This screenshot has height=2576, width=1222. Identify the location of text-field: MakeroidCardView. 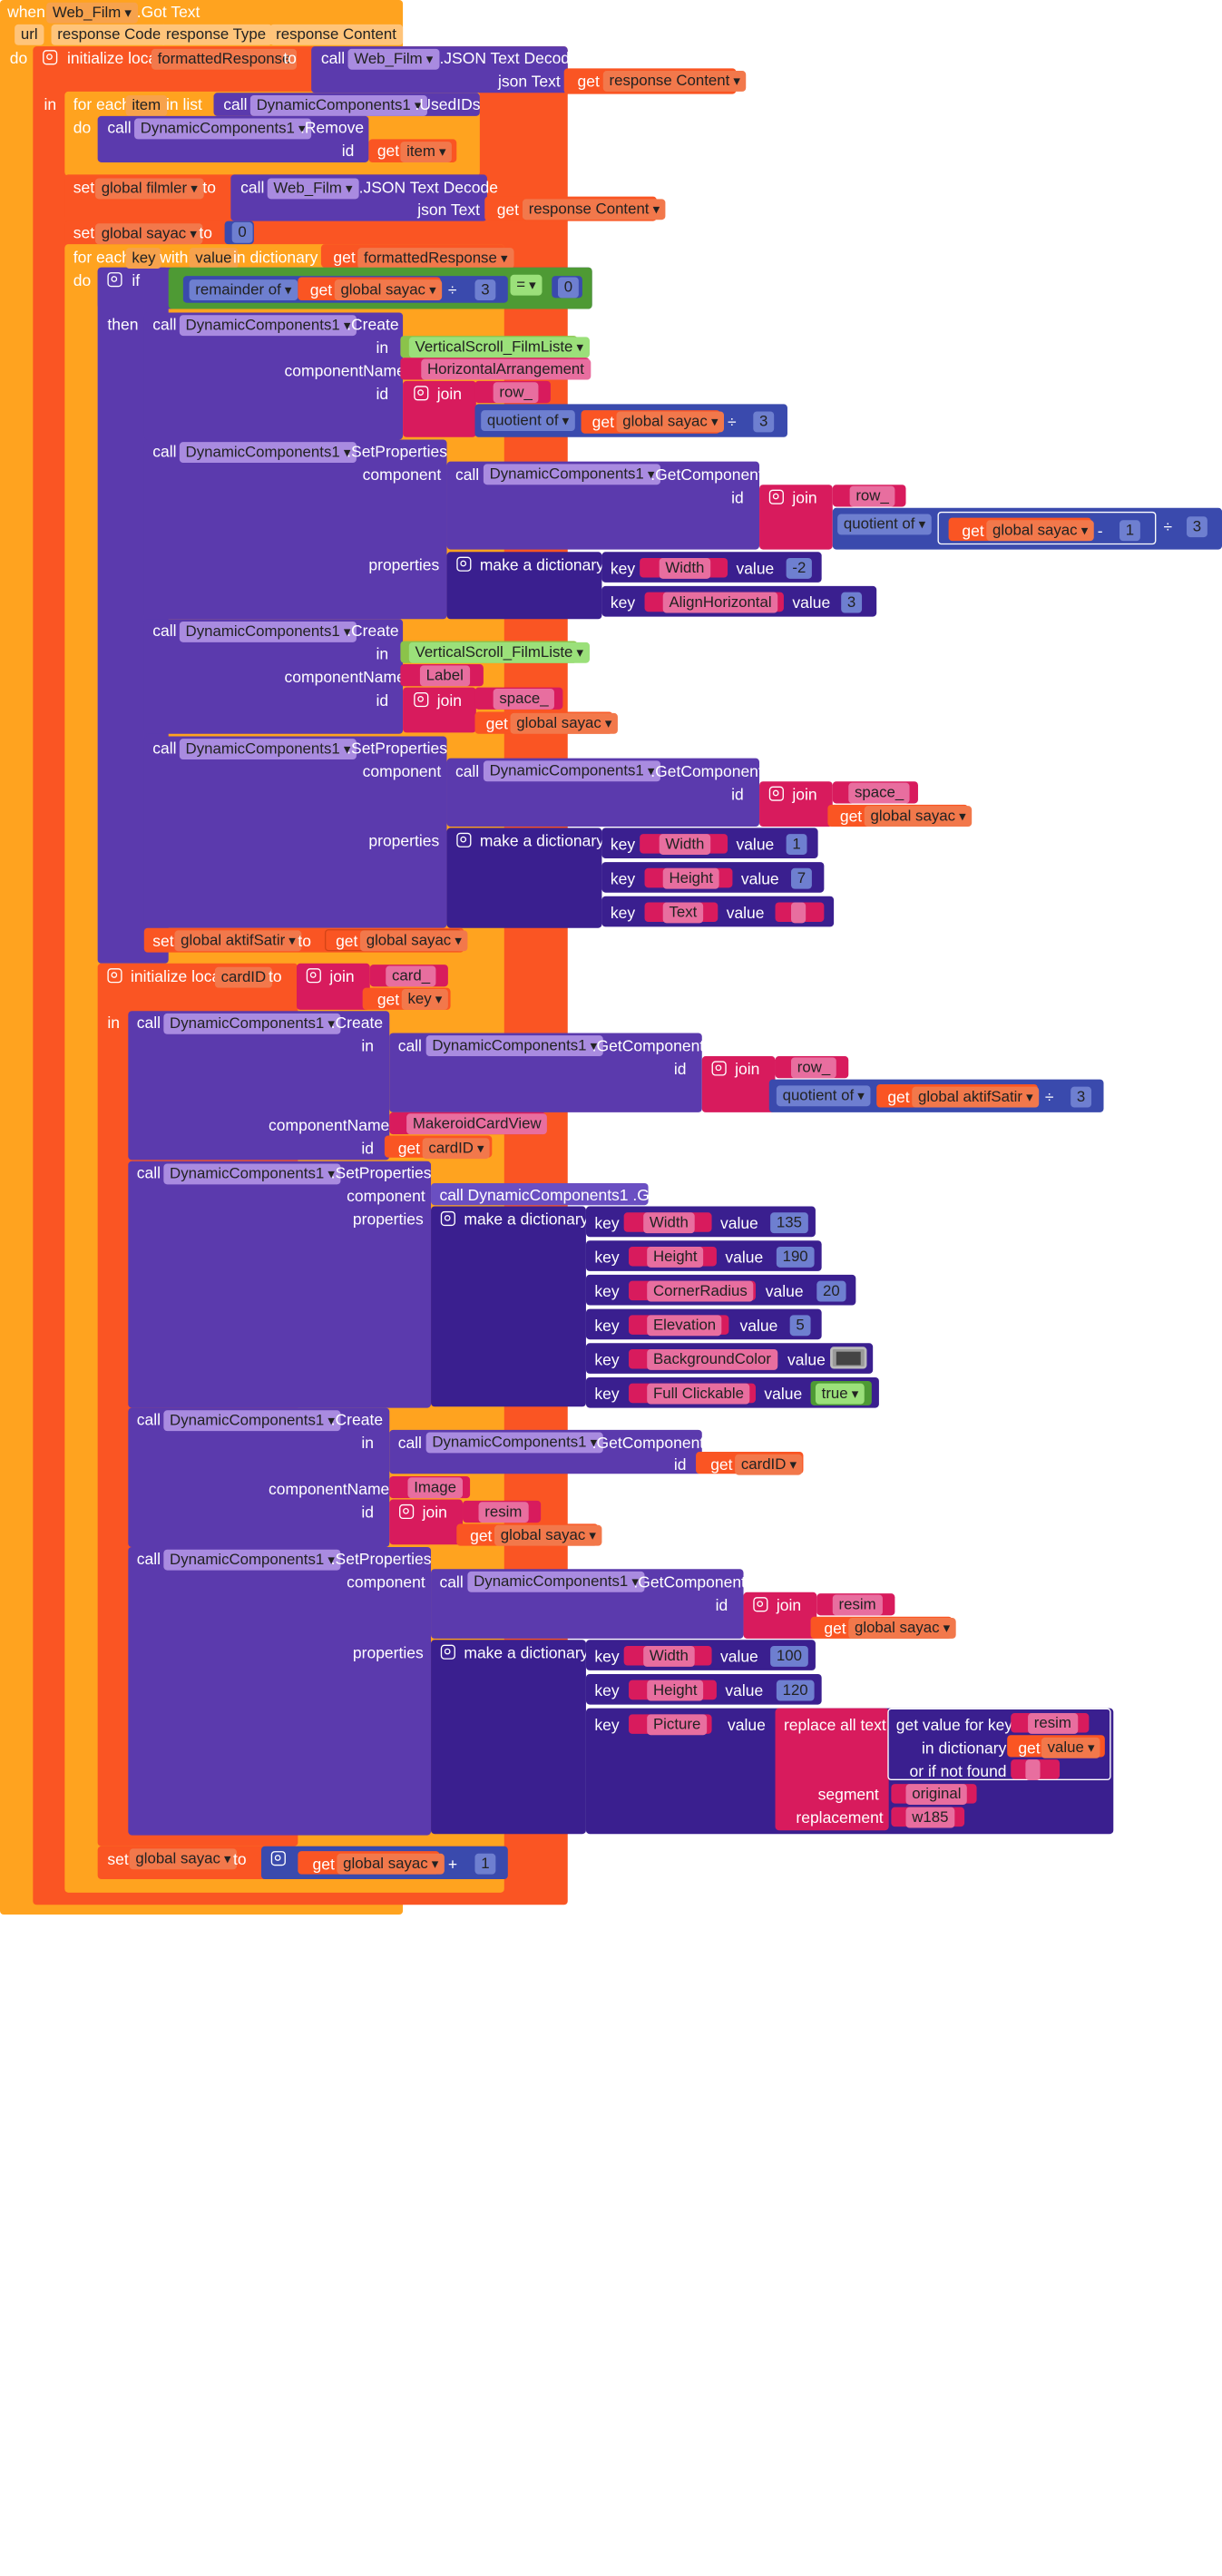
(477, 1124).